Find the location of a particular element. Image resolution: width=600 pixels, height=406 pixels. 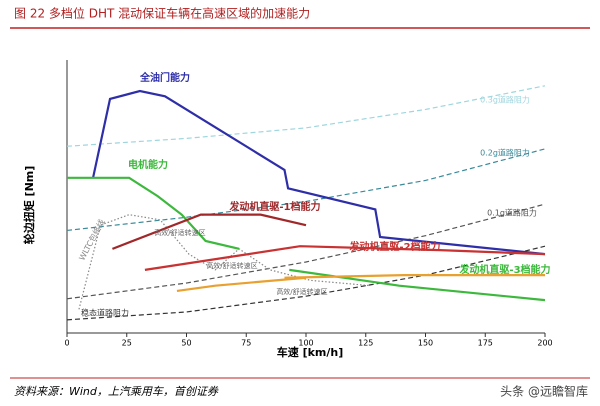

x-axis-label: 车速 [km/h] is located at coordinates (310, 352).